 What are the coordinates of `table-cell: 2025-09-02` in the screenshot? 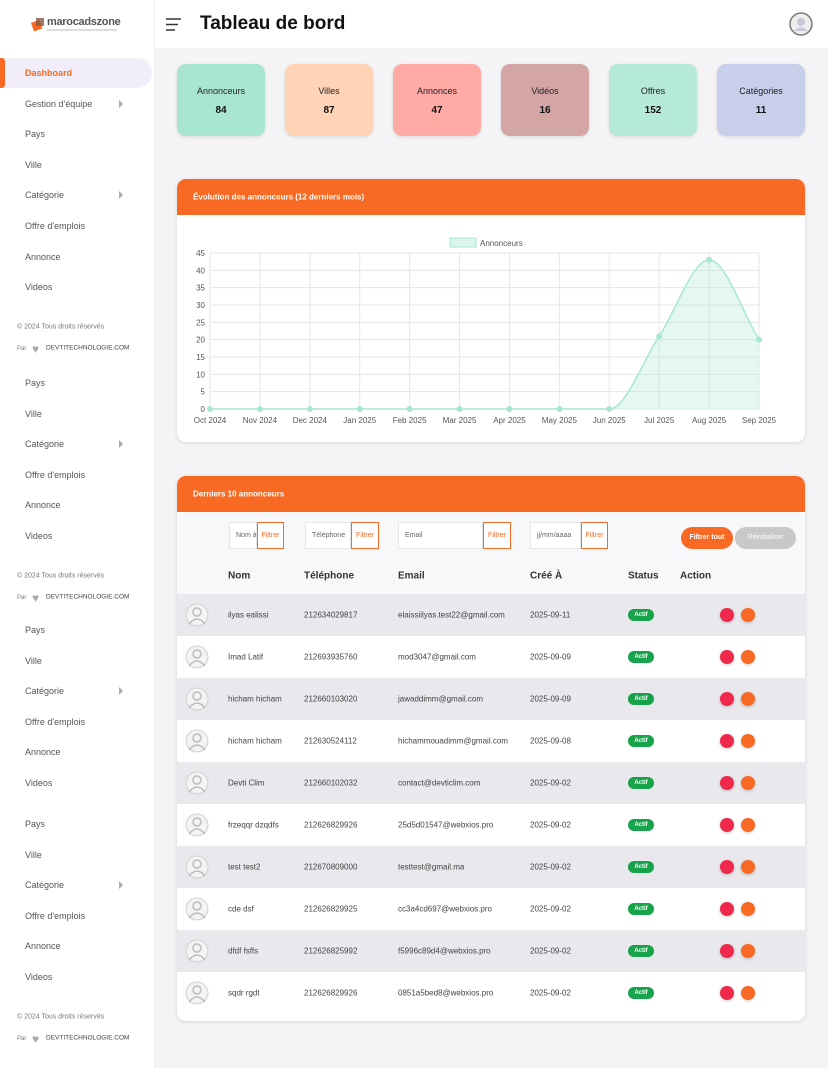 It's located at (550, 909).